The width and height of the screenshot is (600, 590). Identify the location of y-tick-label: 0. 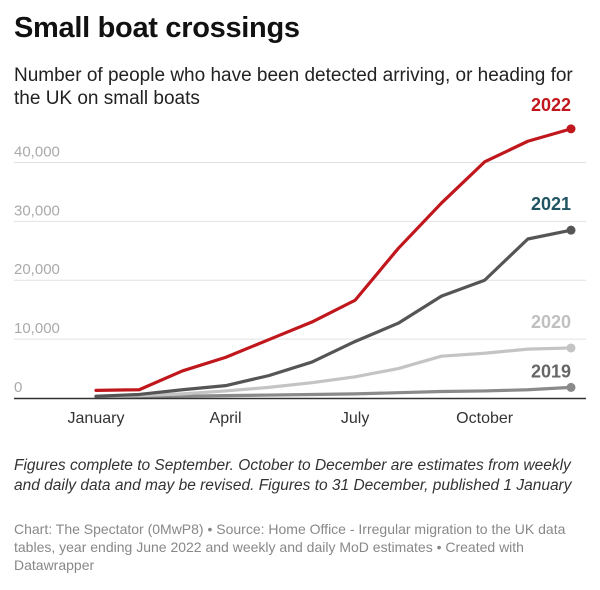
(18, 387).